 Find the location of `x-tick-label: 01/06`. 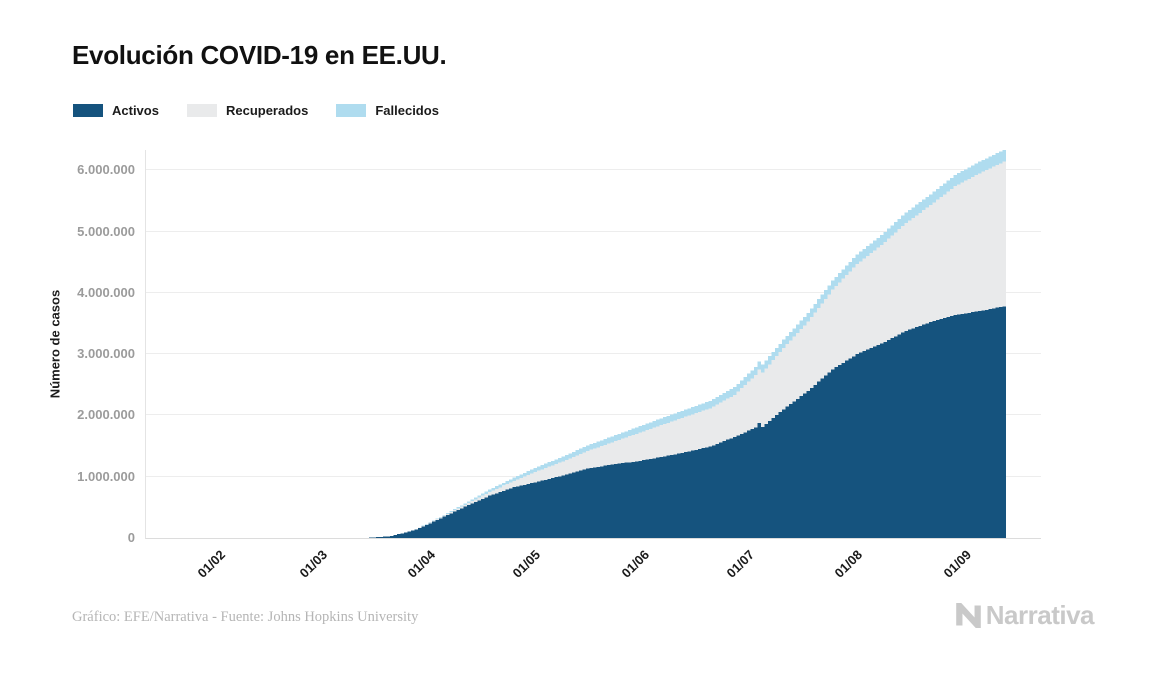

x-tick-label: 01/06 is located at coordinates (635, 564).